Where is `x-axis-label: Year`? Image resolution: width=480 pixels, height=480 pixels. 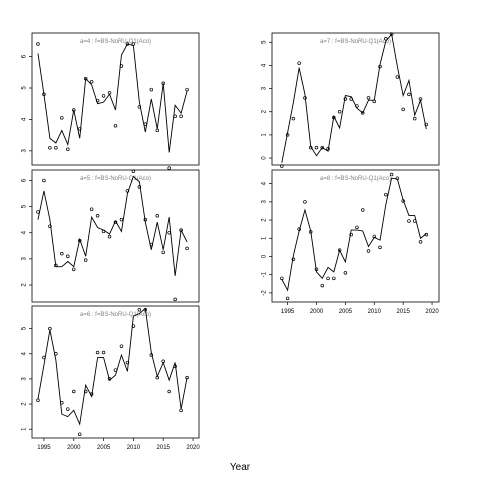
x-axis-label: Year is located at coordinates (240, 467).